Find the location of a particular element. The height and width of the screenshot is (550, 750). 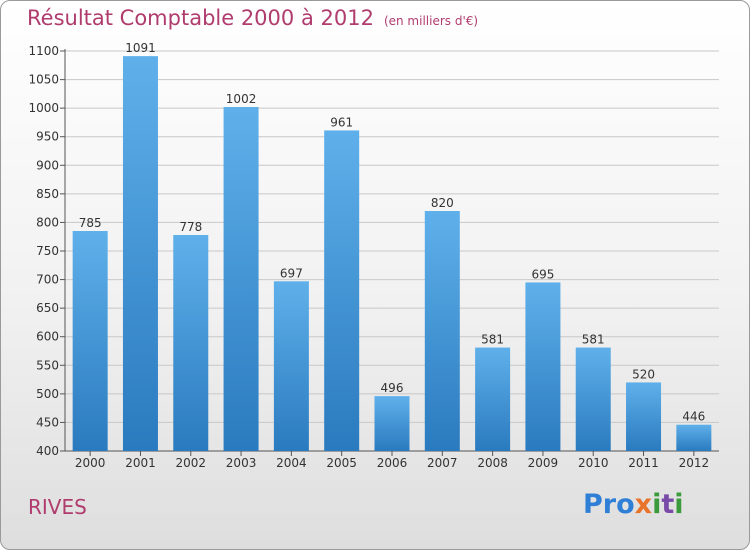

data-label: 785 is located at coordinates (90, 223).